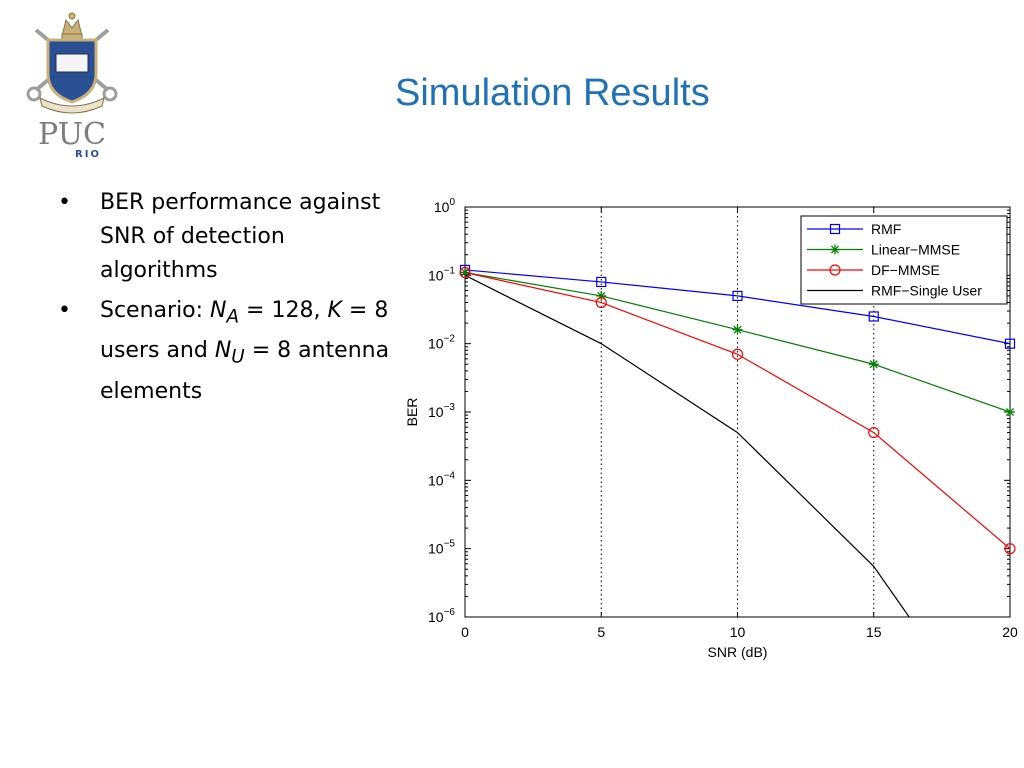 The width and height of the screenshot is (1024, 768). I want to click on logo-text: PUC, so click(72, 134).